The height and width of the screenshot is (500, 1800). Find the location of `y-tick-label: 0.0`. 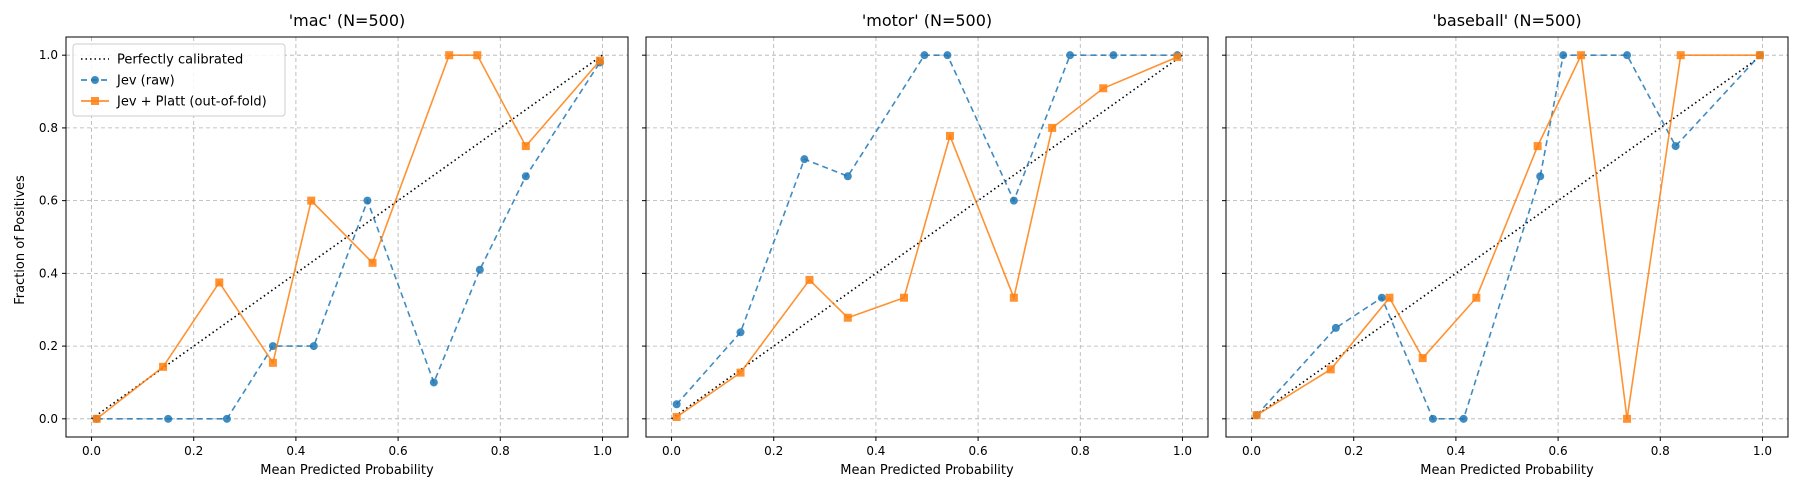

y-tick-label: 0.0 is located at coordinates (48, 419).